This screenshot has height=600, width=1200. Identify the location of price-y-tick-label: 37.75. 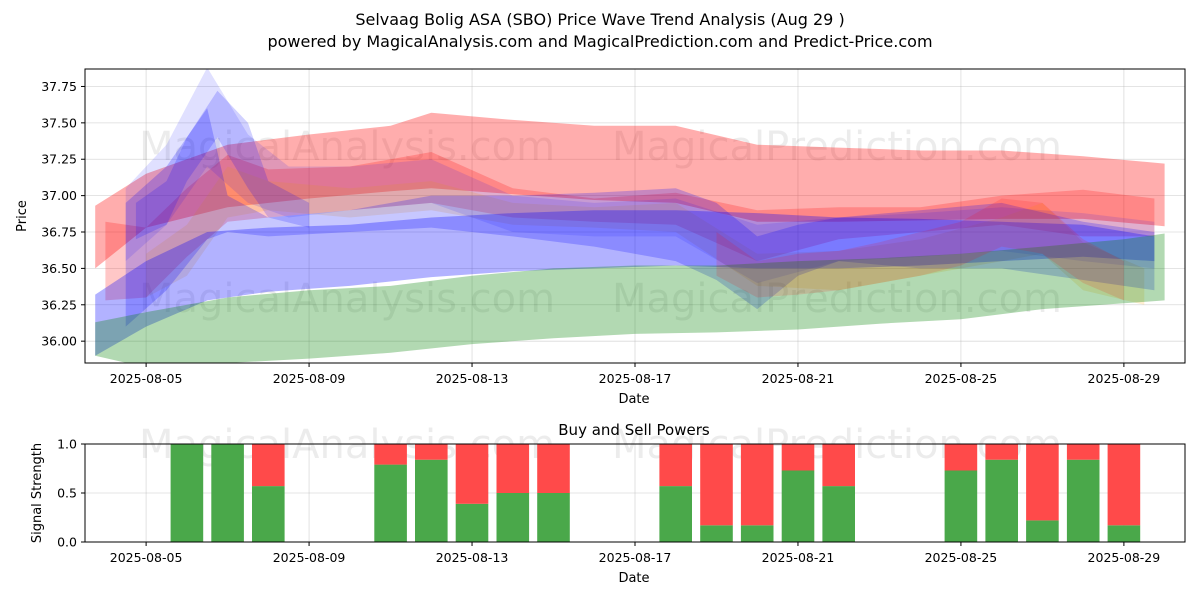
(59, 86).